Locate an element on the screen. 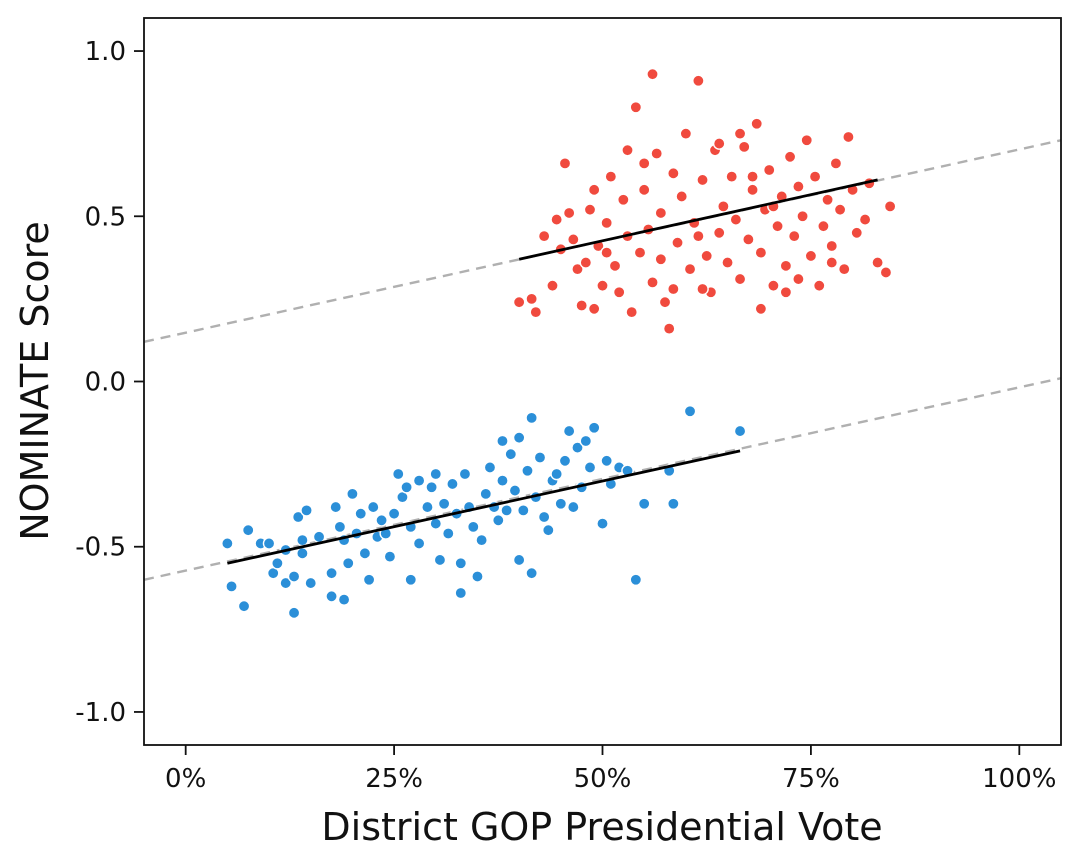 Image resolution: width=1080 pixels, height=864 pixels. y-tick-label: -1.0 is located at coordinates (100, 713).